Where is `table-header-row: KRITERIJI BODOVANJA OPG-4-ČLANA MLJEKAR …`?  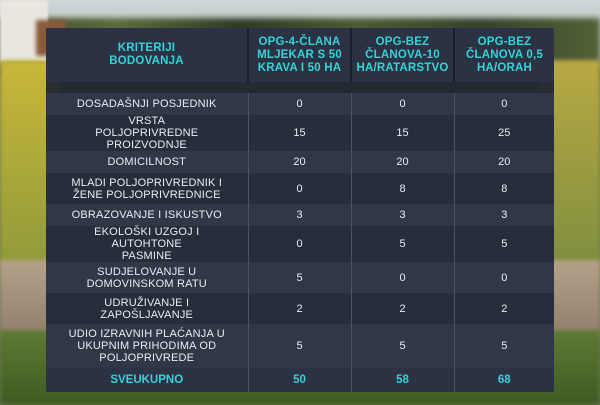
table-header-row: KRITERIJI BODOVANJA OPG-4-ČLANA MLJEKAR … is located at coordinates (300, 55).